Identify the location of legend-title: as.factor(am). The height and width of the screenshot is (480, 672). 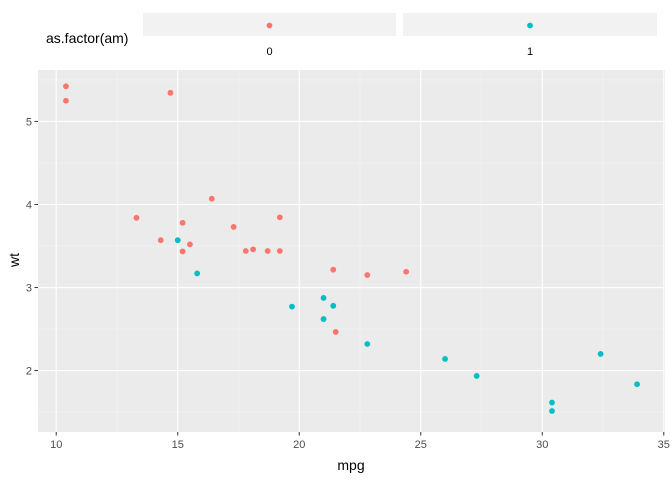
(87, 38).